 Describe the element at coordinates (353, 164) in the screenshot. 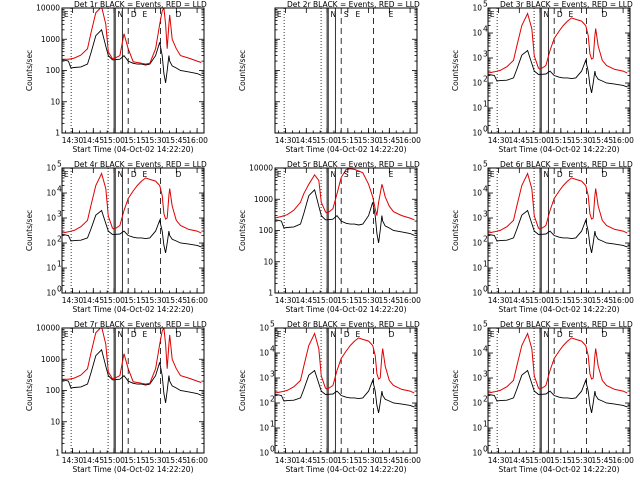

I see `panel-title: Det 5r BLACK = Events, RED = LLD` at that location.